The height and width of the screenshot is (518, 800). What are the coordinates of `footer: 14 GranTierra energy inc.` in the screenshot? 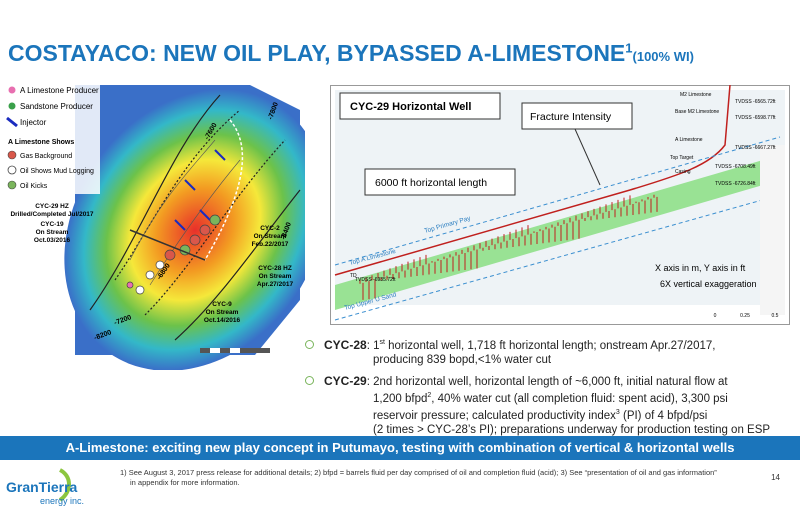 It's located at (393, 487).